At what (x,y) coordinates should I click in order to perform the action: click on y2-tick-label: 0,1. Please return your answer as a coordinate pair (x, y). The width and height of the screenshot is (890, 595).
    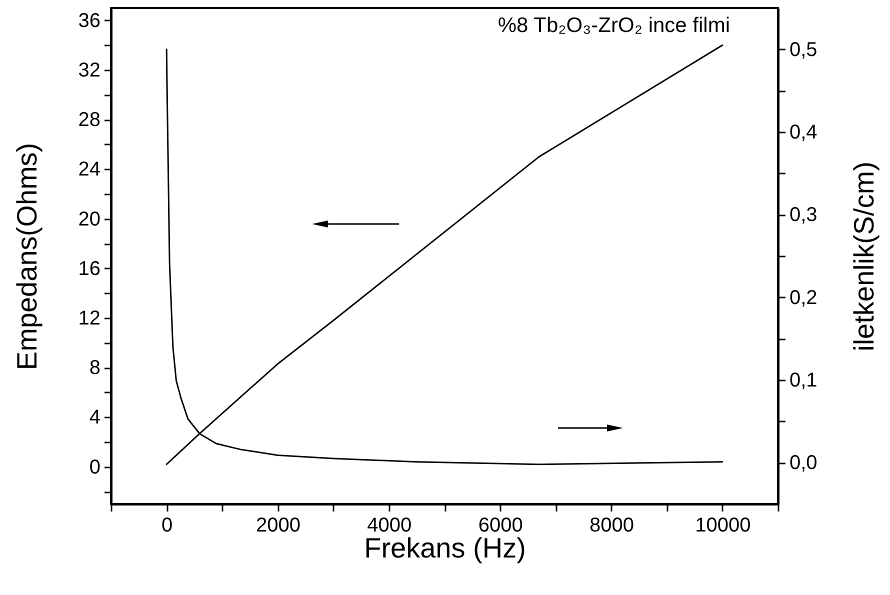
    Looking at the image, I should click on (804, 381).